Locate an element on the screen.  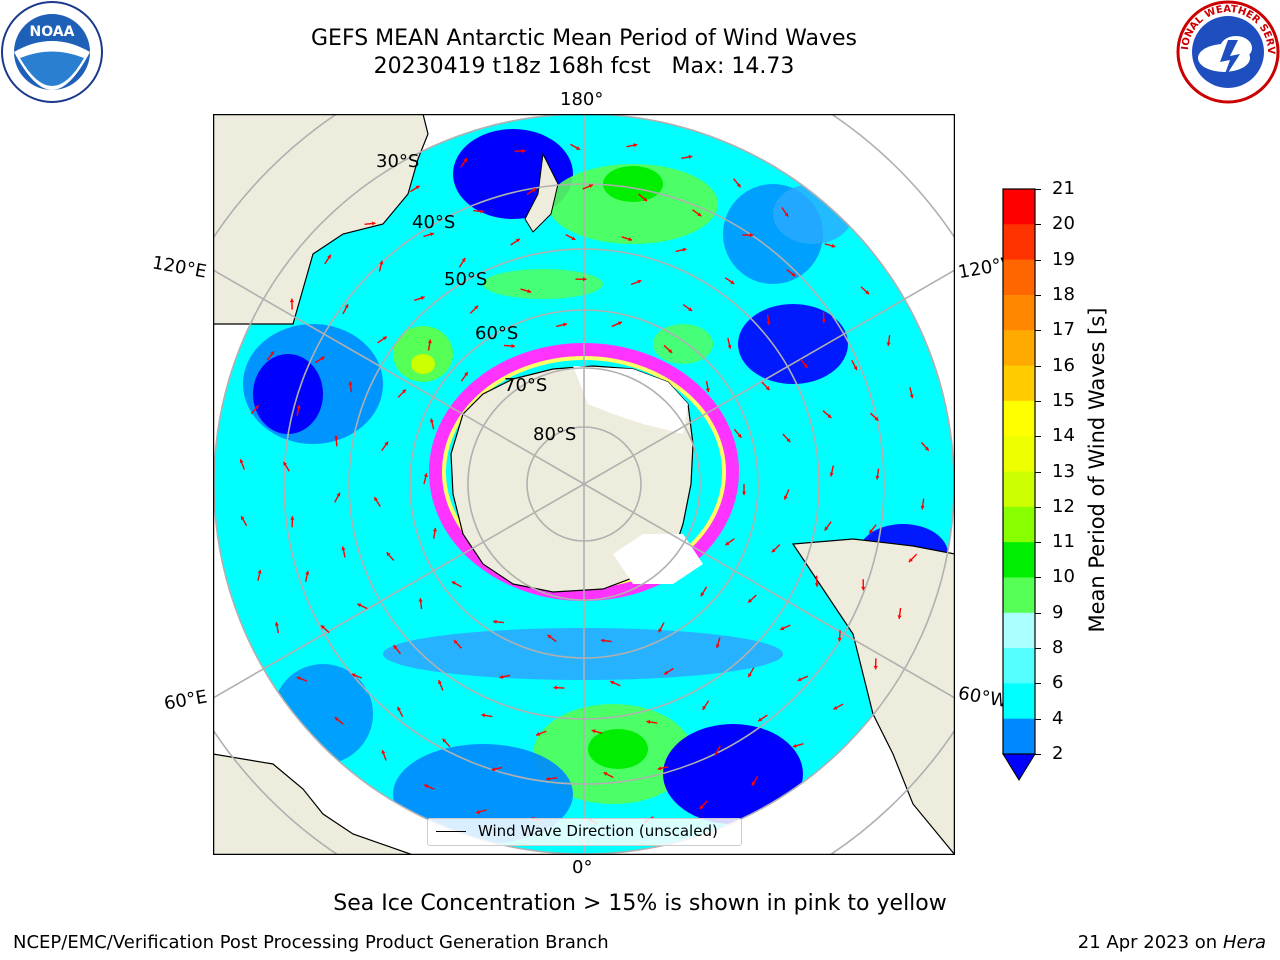
ice-shelf is located at coordinates (630, 400).